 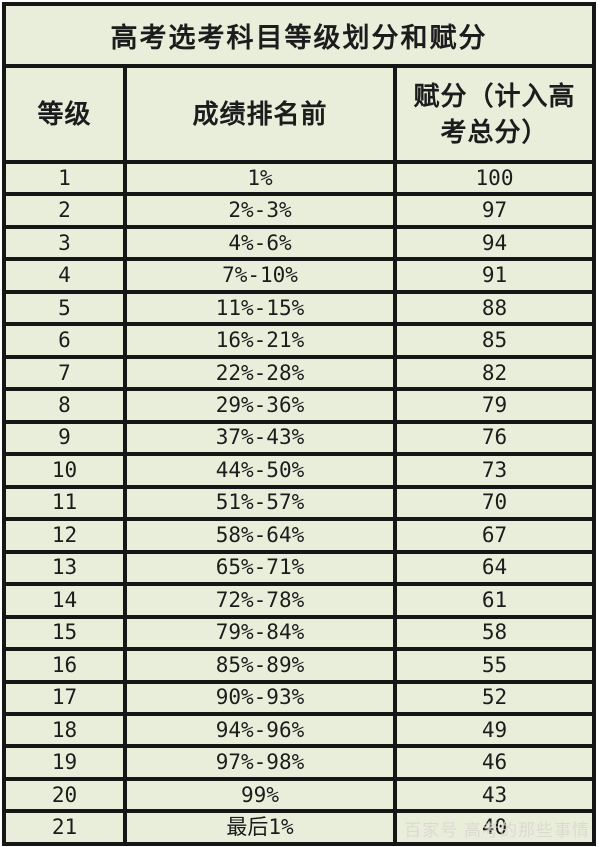 I want to click on table-row: 9 37%-43% 76, so click(x=299, y=438).